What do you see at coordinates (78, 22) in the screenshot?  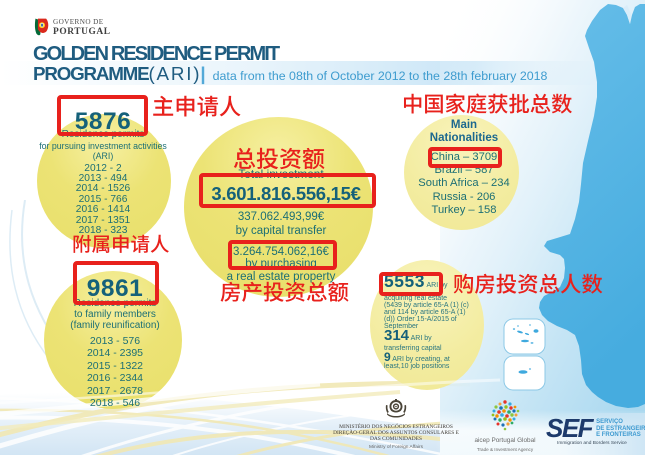 I see `svg-text: GOVERNO DE` at bounding box center [78, 22].